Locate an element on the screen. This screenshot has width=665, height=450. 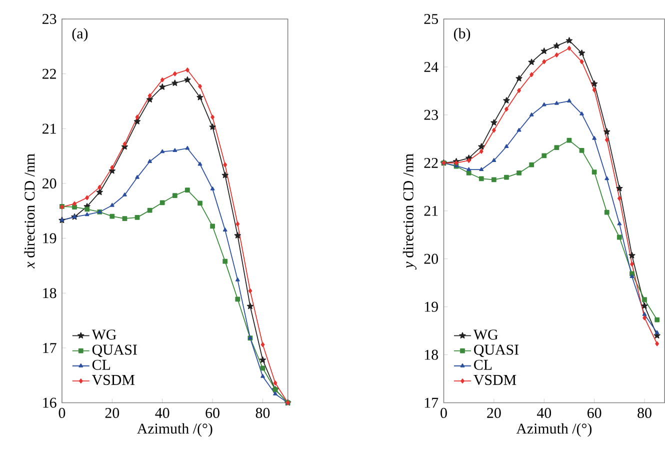
y-tick-label: 24 is located at coordinates (431, 67).